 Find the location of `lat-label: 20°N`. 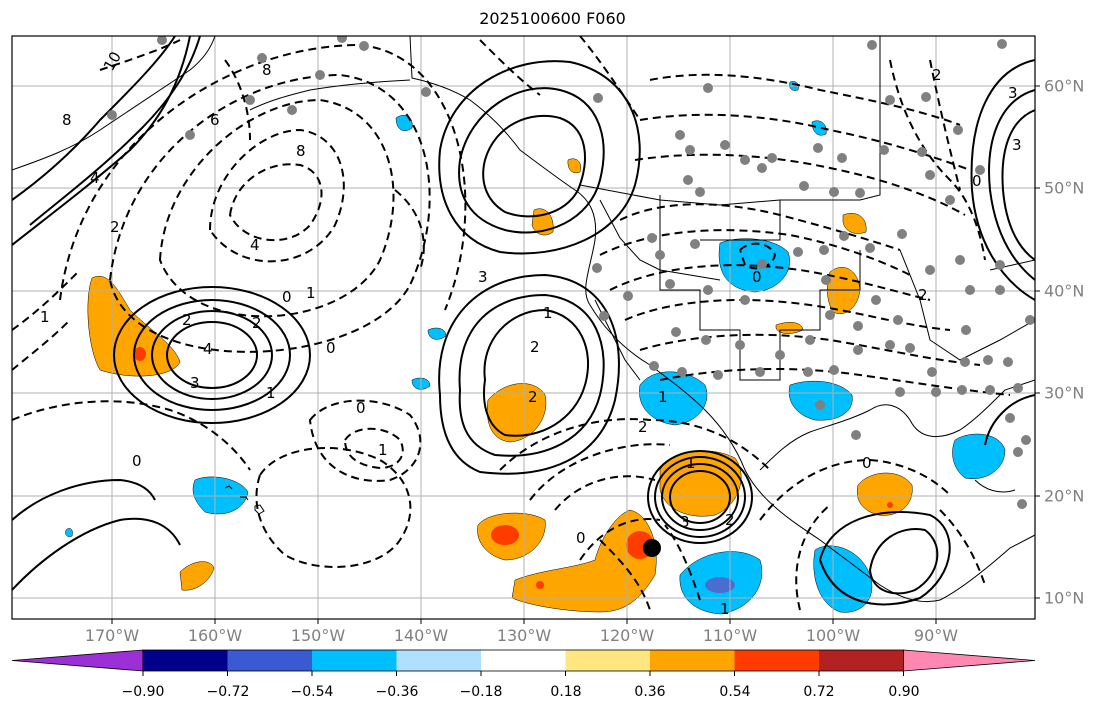

lat-label: 20°N is located at coordinates (1064, 496).